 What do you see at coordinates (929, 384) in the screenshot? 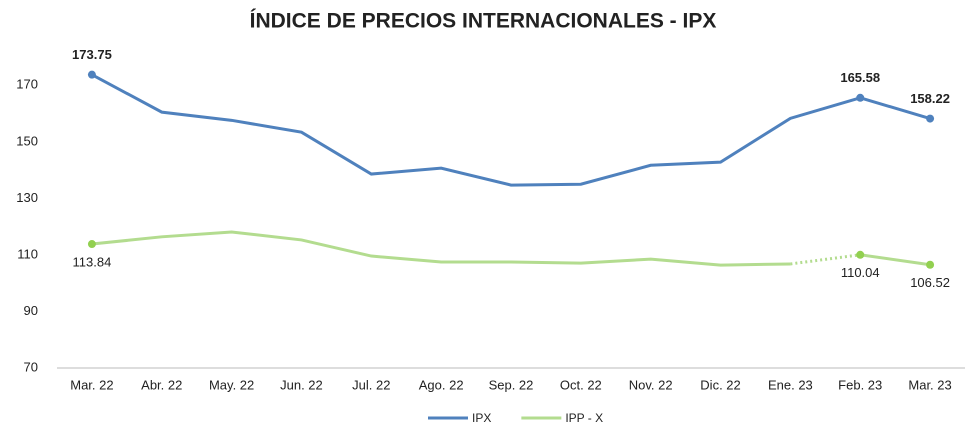
I see `x-tick-label: Mar. 23` at bounding box center [929, 384].